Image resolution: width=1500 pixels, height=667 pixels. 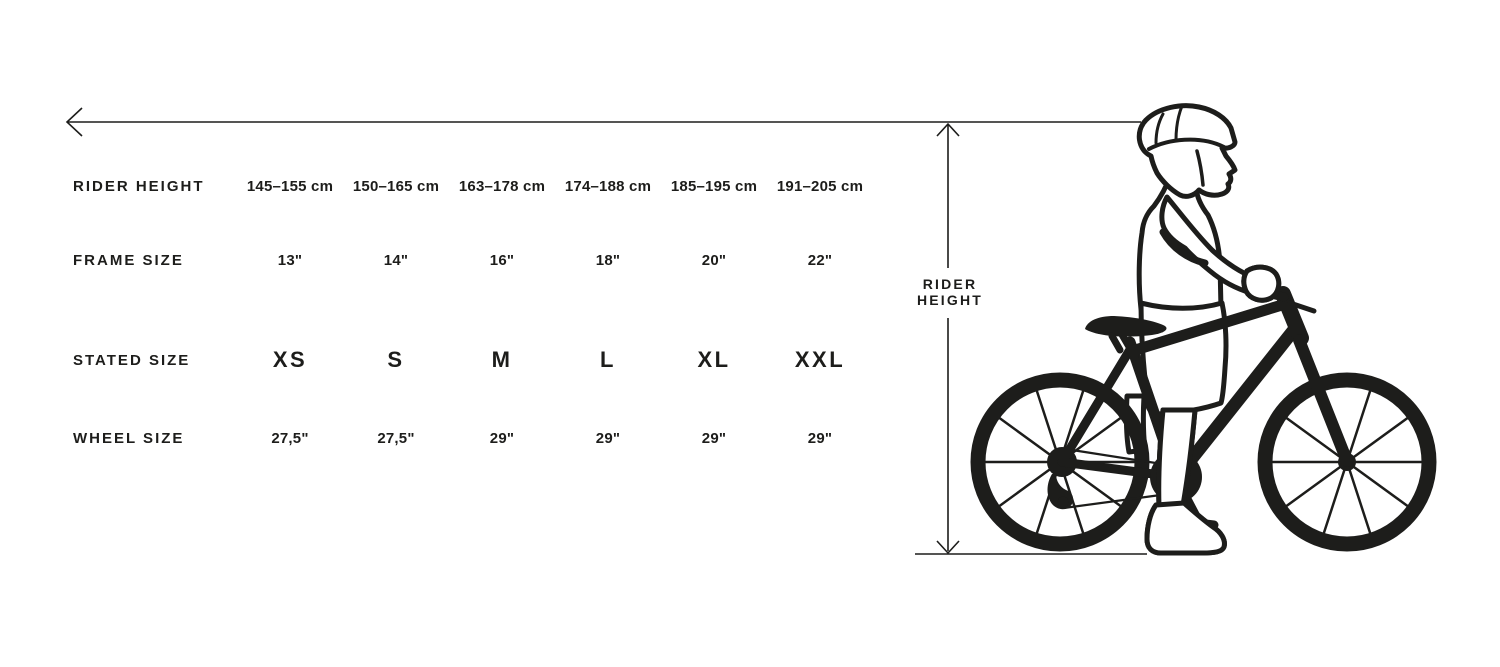 I want to click on frame-size-value-6: 22", so click(x=820, y=260).